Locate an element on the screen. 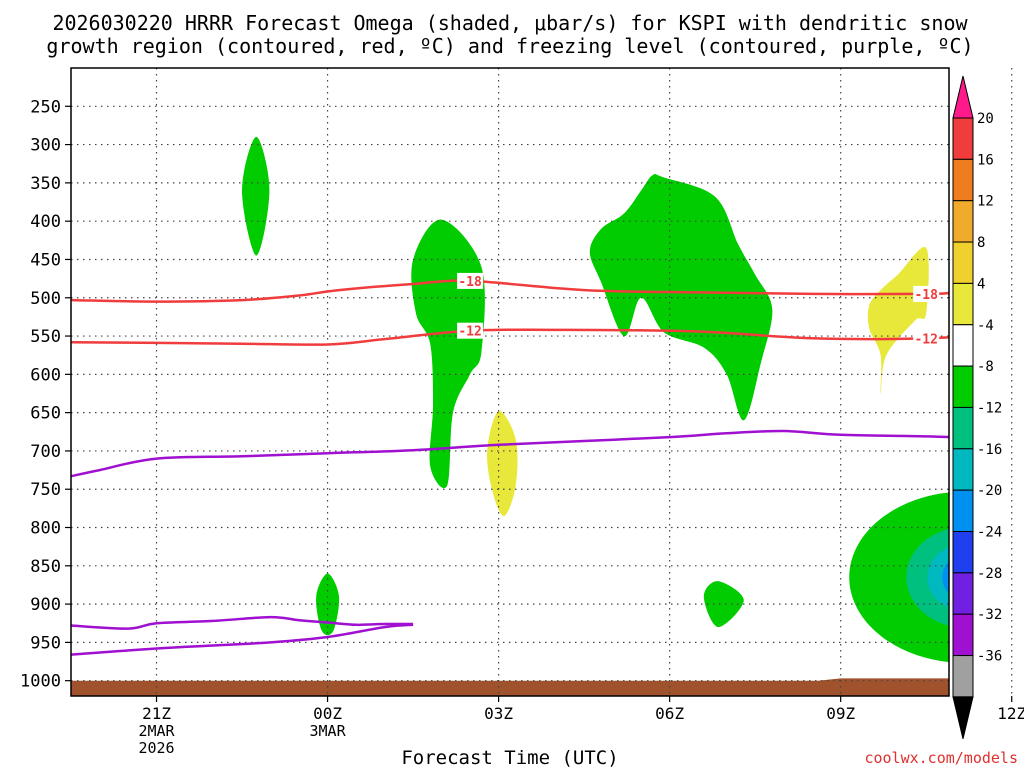  y-tick-label-700: 700 is located at coordinates (45, 452).